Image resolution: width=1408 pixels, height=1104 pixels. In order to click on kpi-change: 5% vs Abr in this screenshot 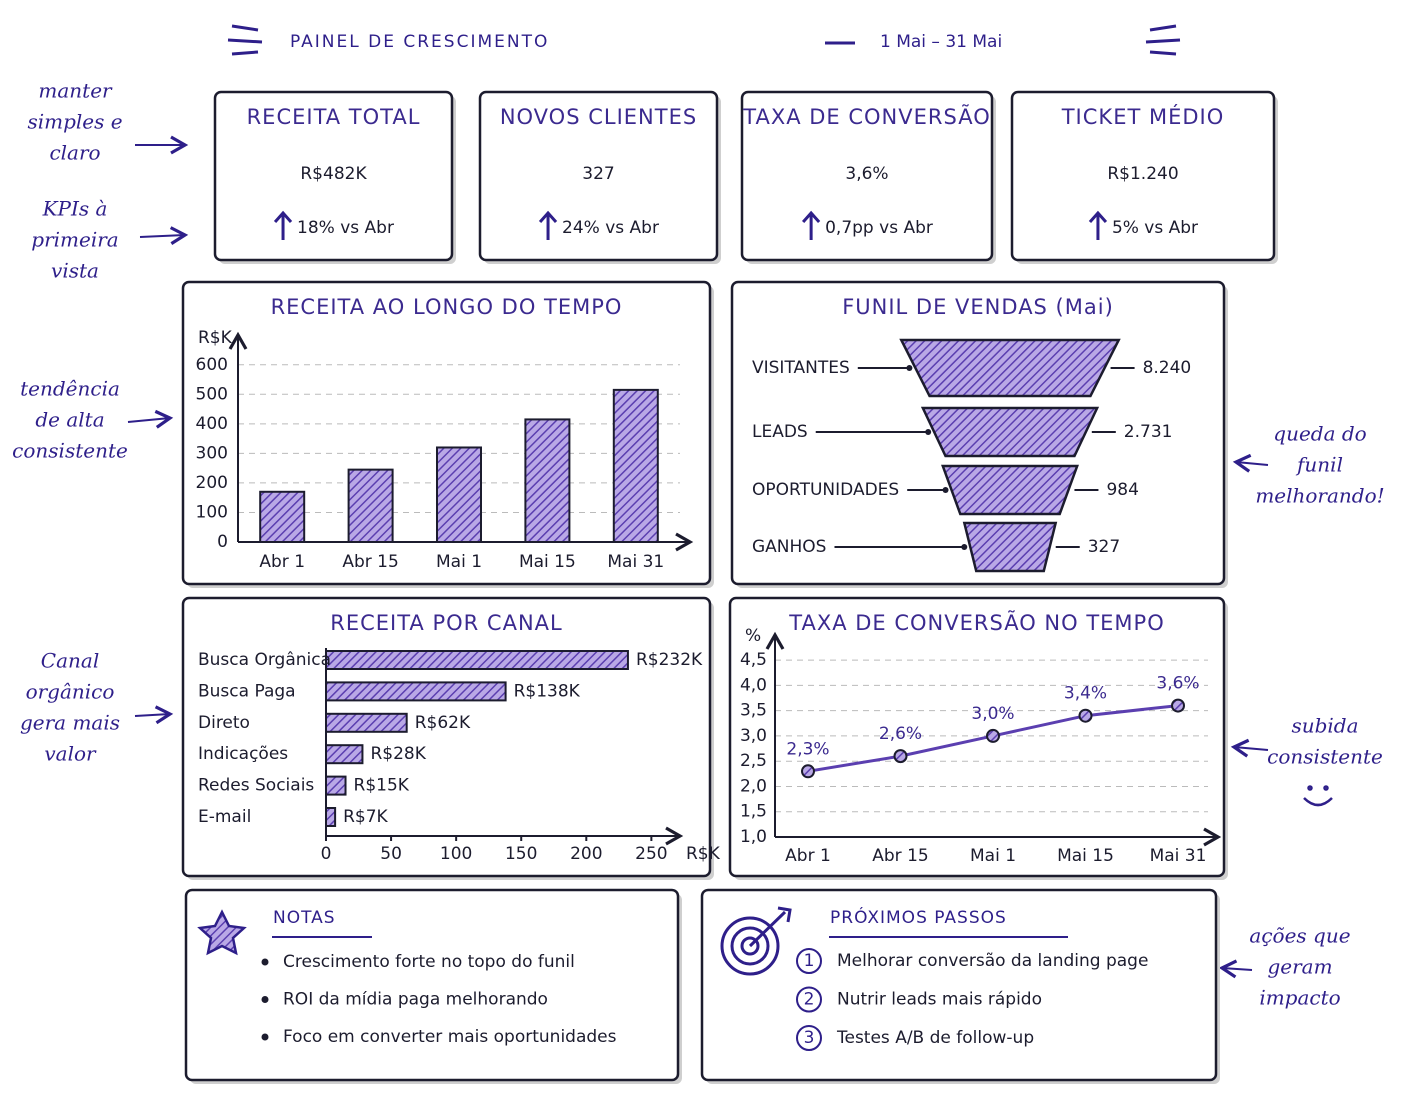, I will do `click(1155, 228)`.